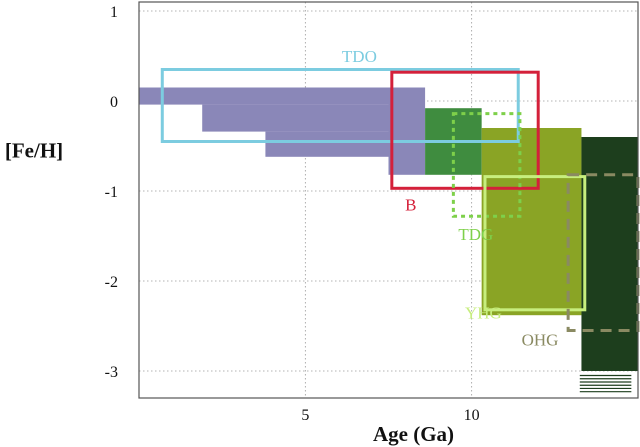  What do you see at coordinates (114, 12) in the screenshot?
I see `y-tick-label: 1` at bounding box center [114, 12].